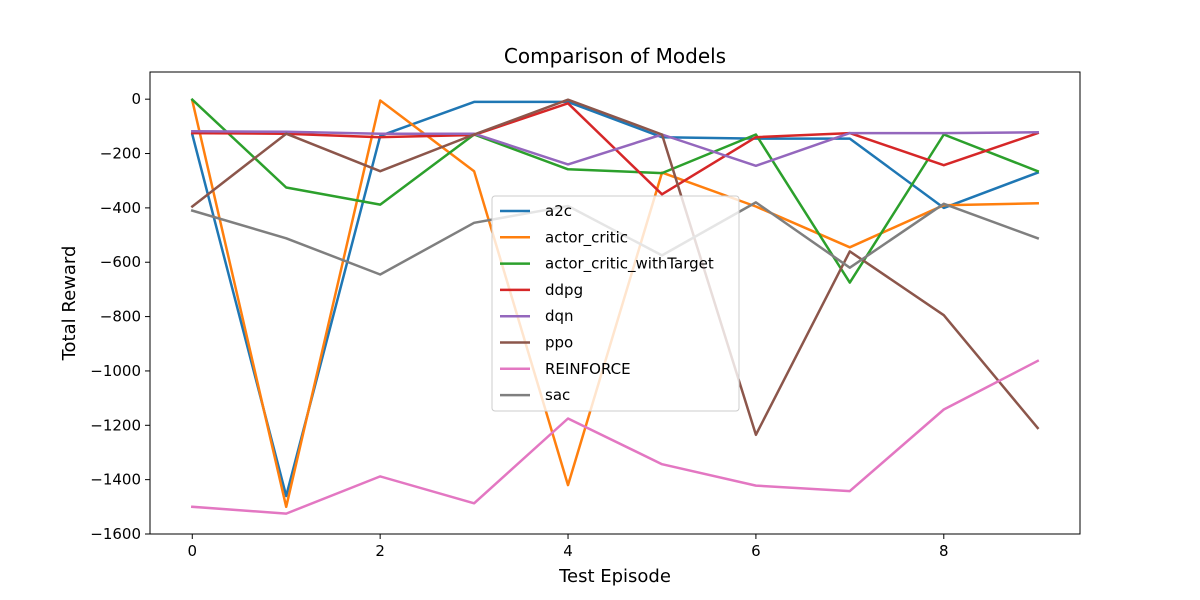  What do you see at coordinates (120, 208) in the screenshot?
I see `y-tick-label: −400` at bounding box center [120, 208].